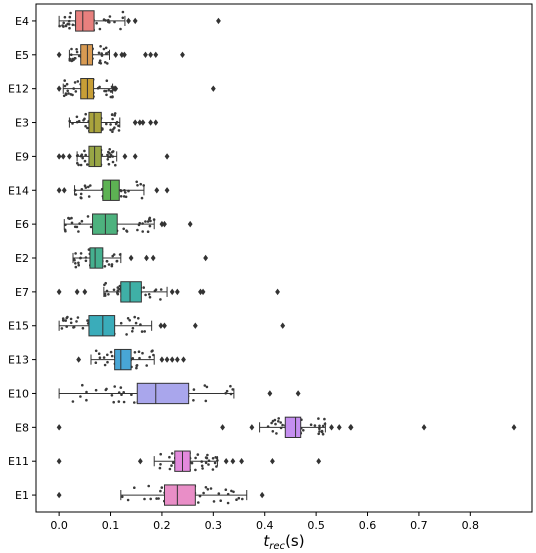  Describe the element at coordinates (214, 525) in the screenshot. I see `x-tick-label: 0.3` at that location.